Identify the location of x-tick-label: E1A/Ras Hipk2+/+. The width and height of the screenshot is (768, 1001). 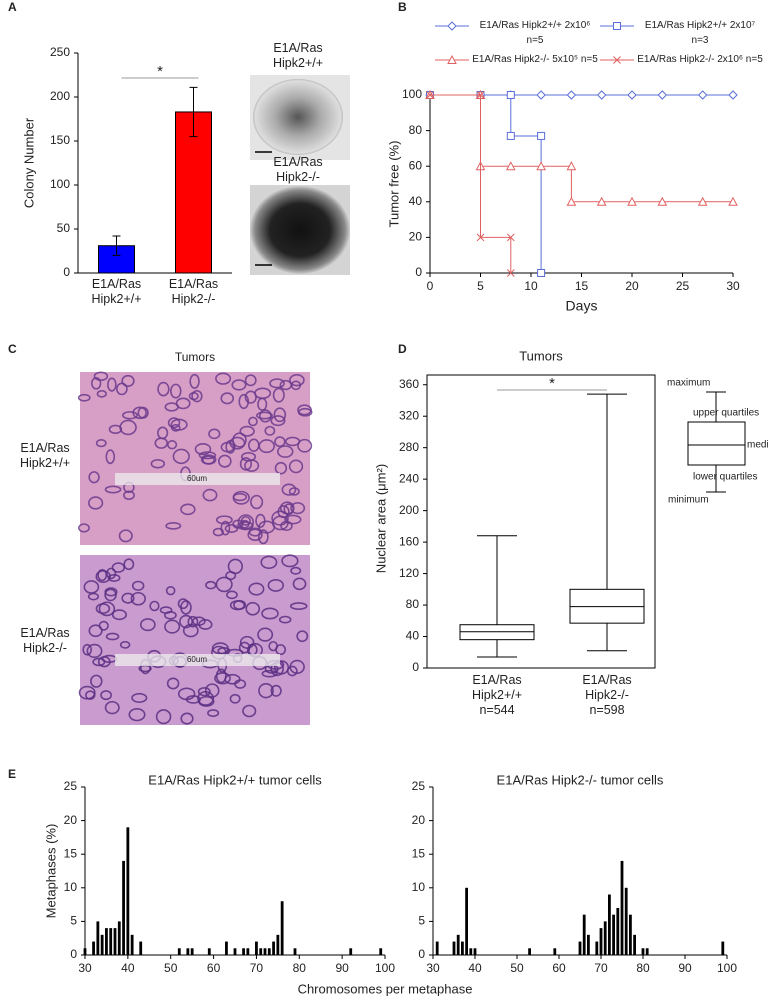
(116, 291).